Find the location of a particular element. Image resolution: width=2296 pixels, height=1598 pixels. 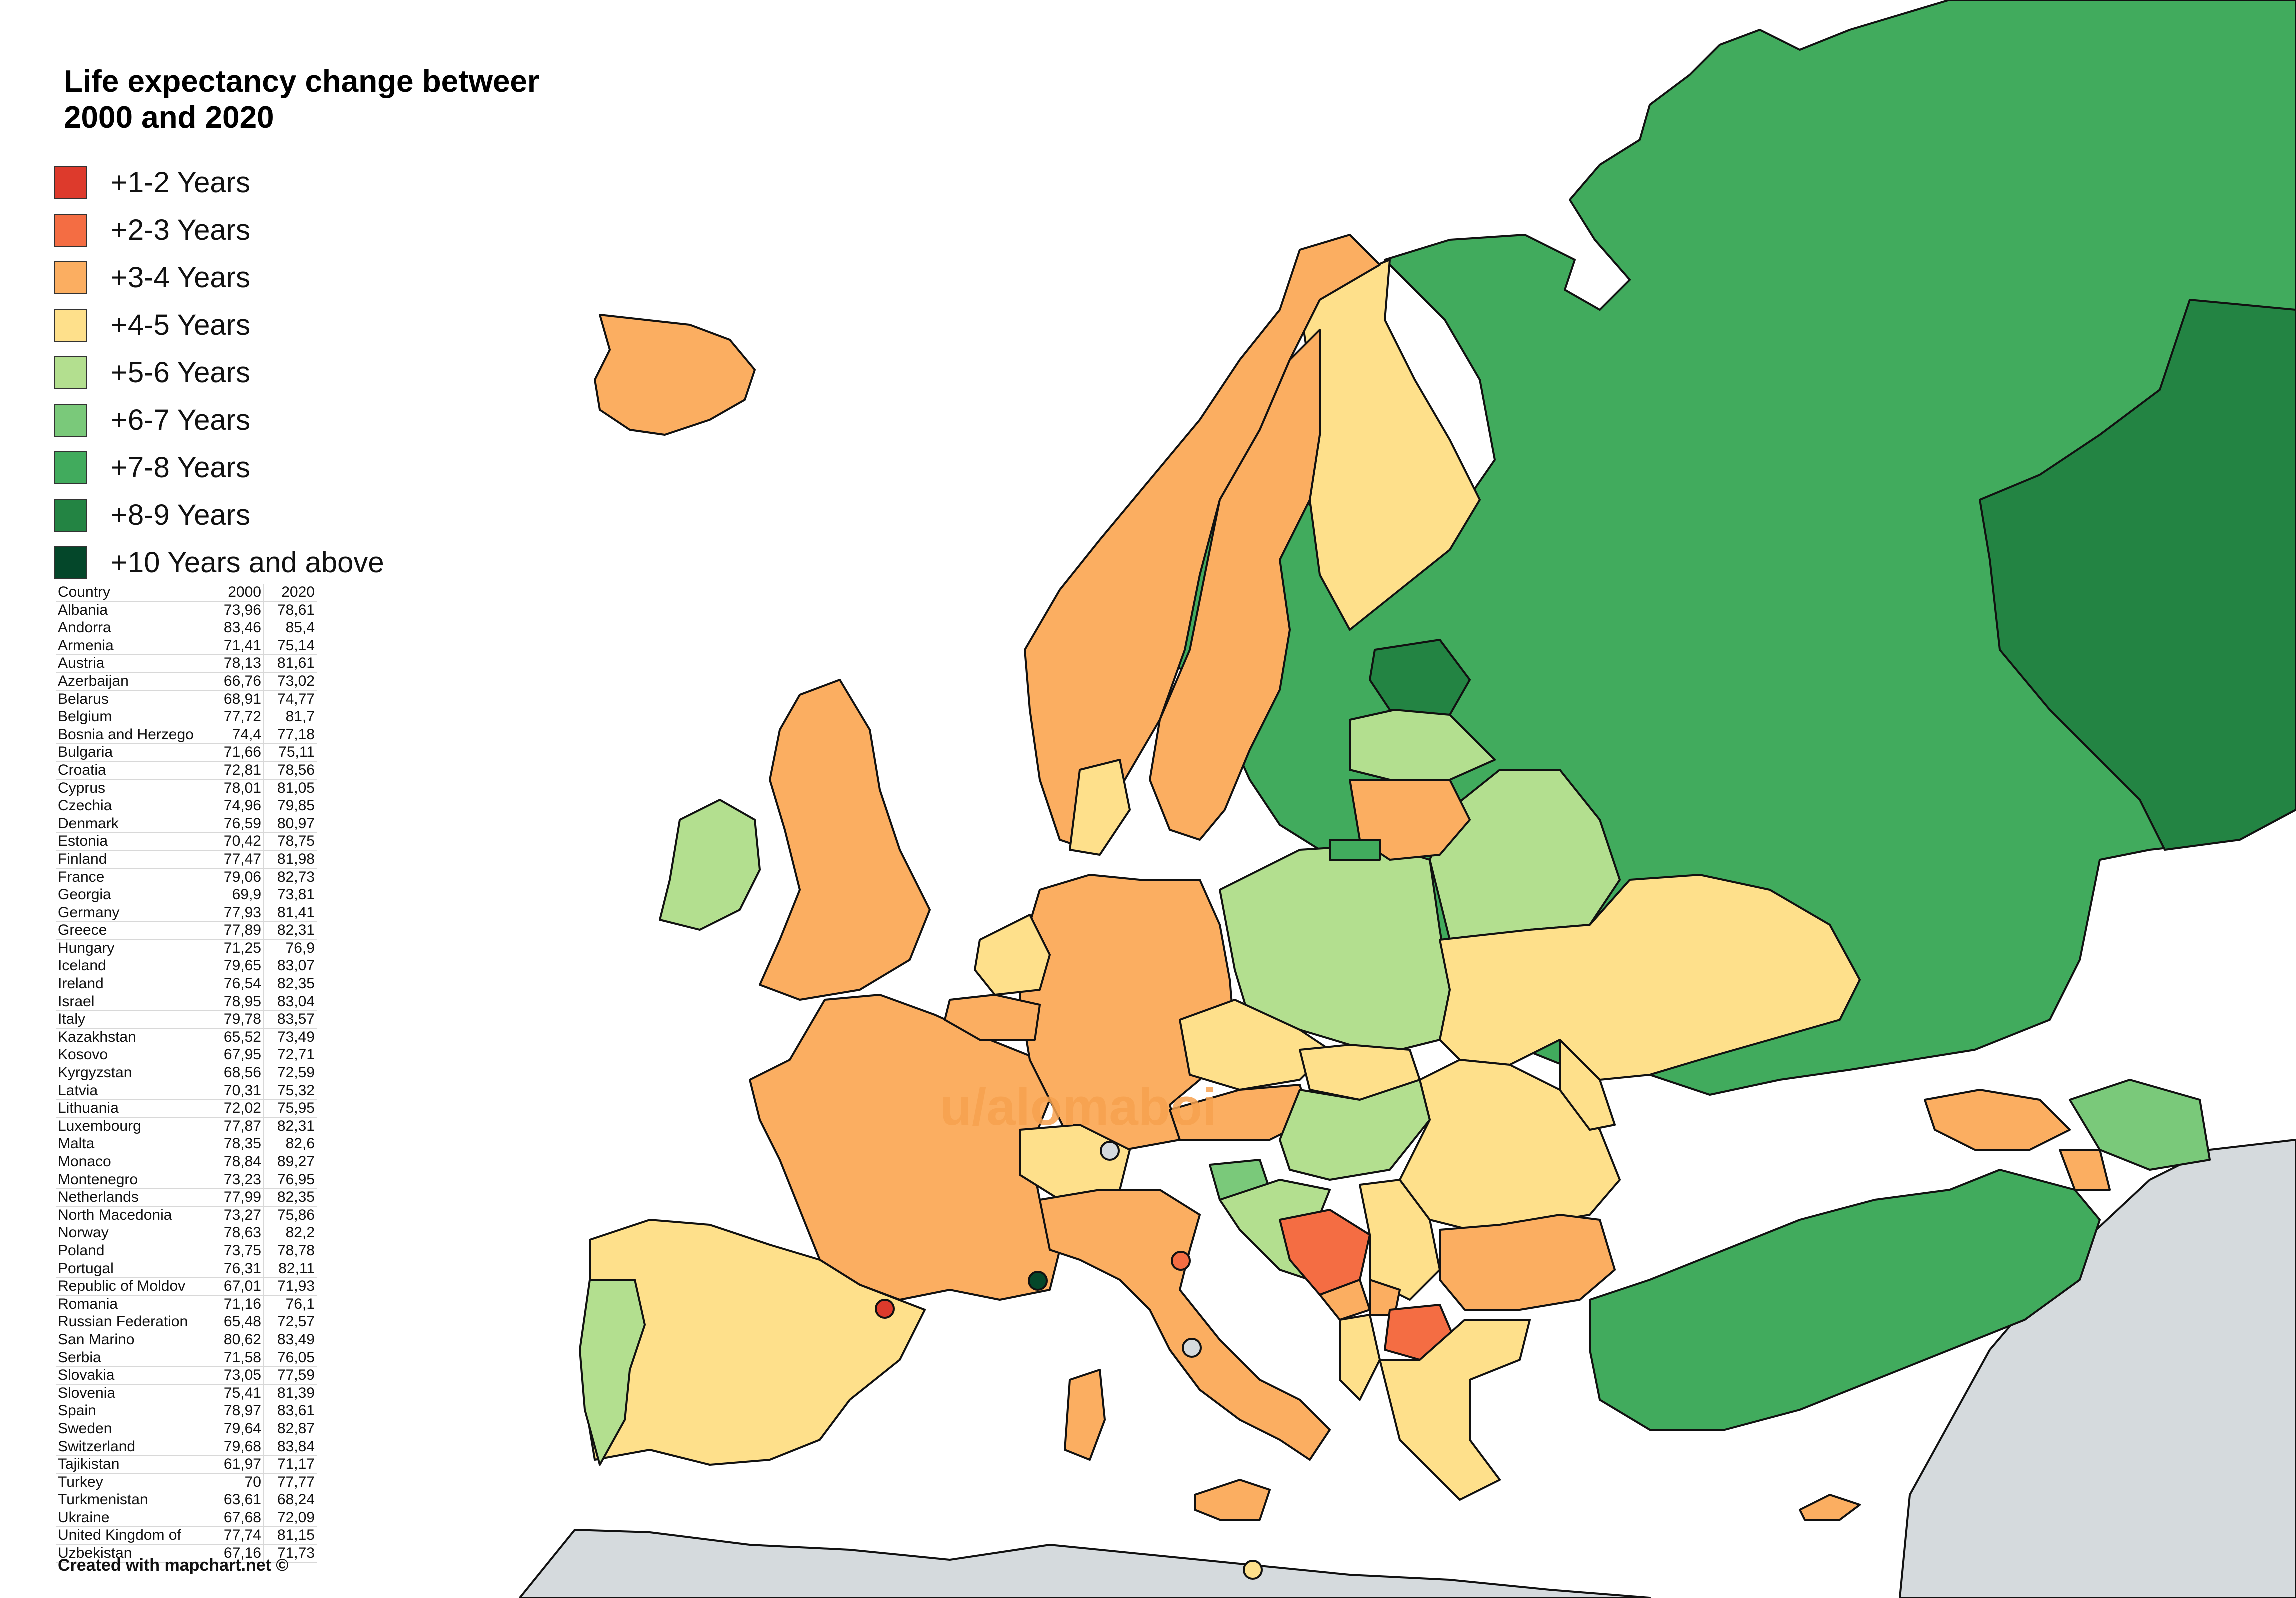

table-row: Cyprus 78,01 81,05 is located at coordinates (187, 789).